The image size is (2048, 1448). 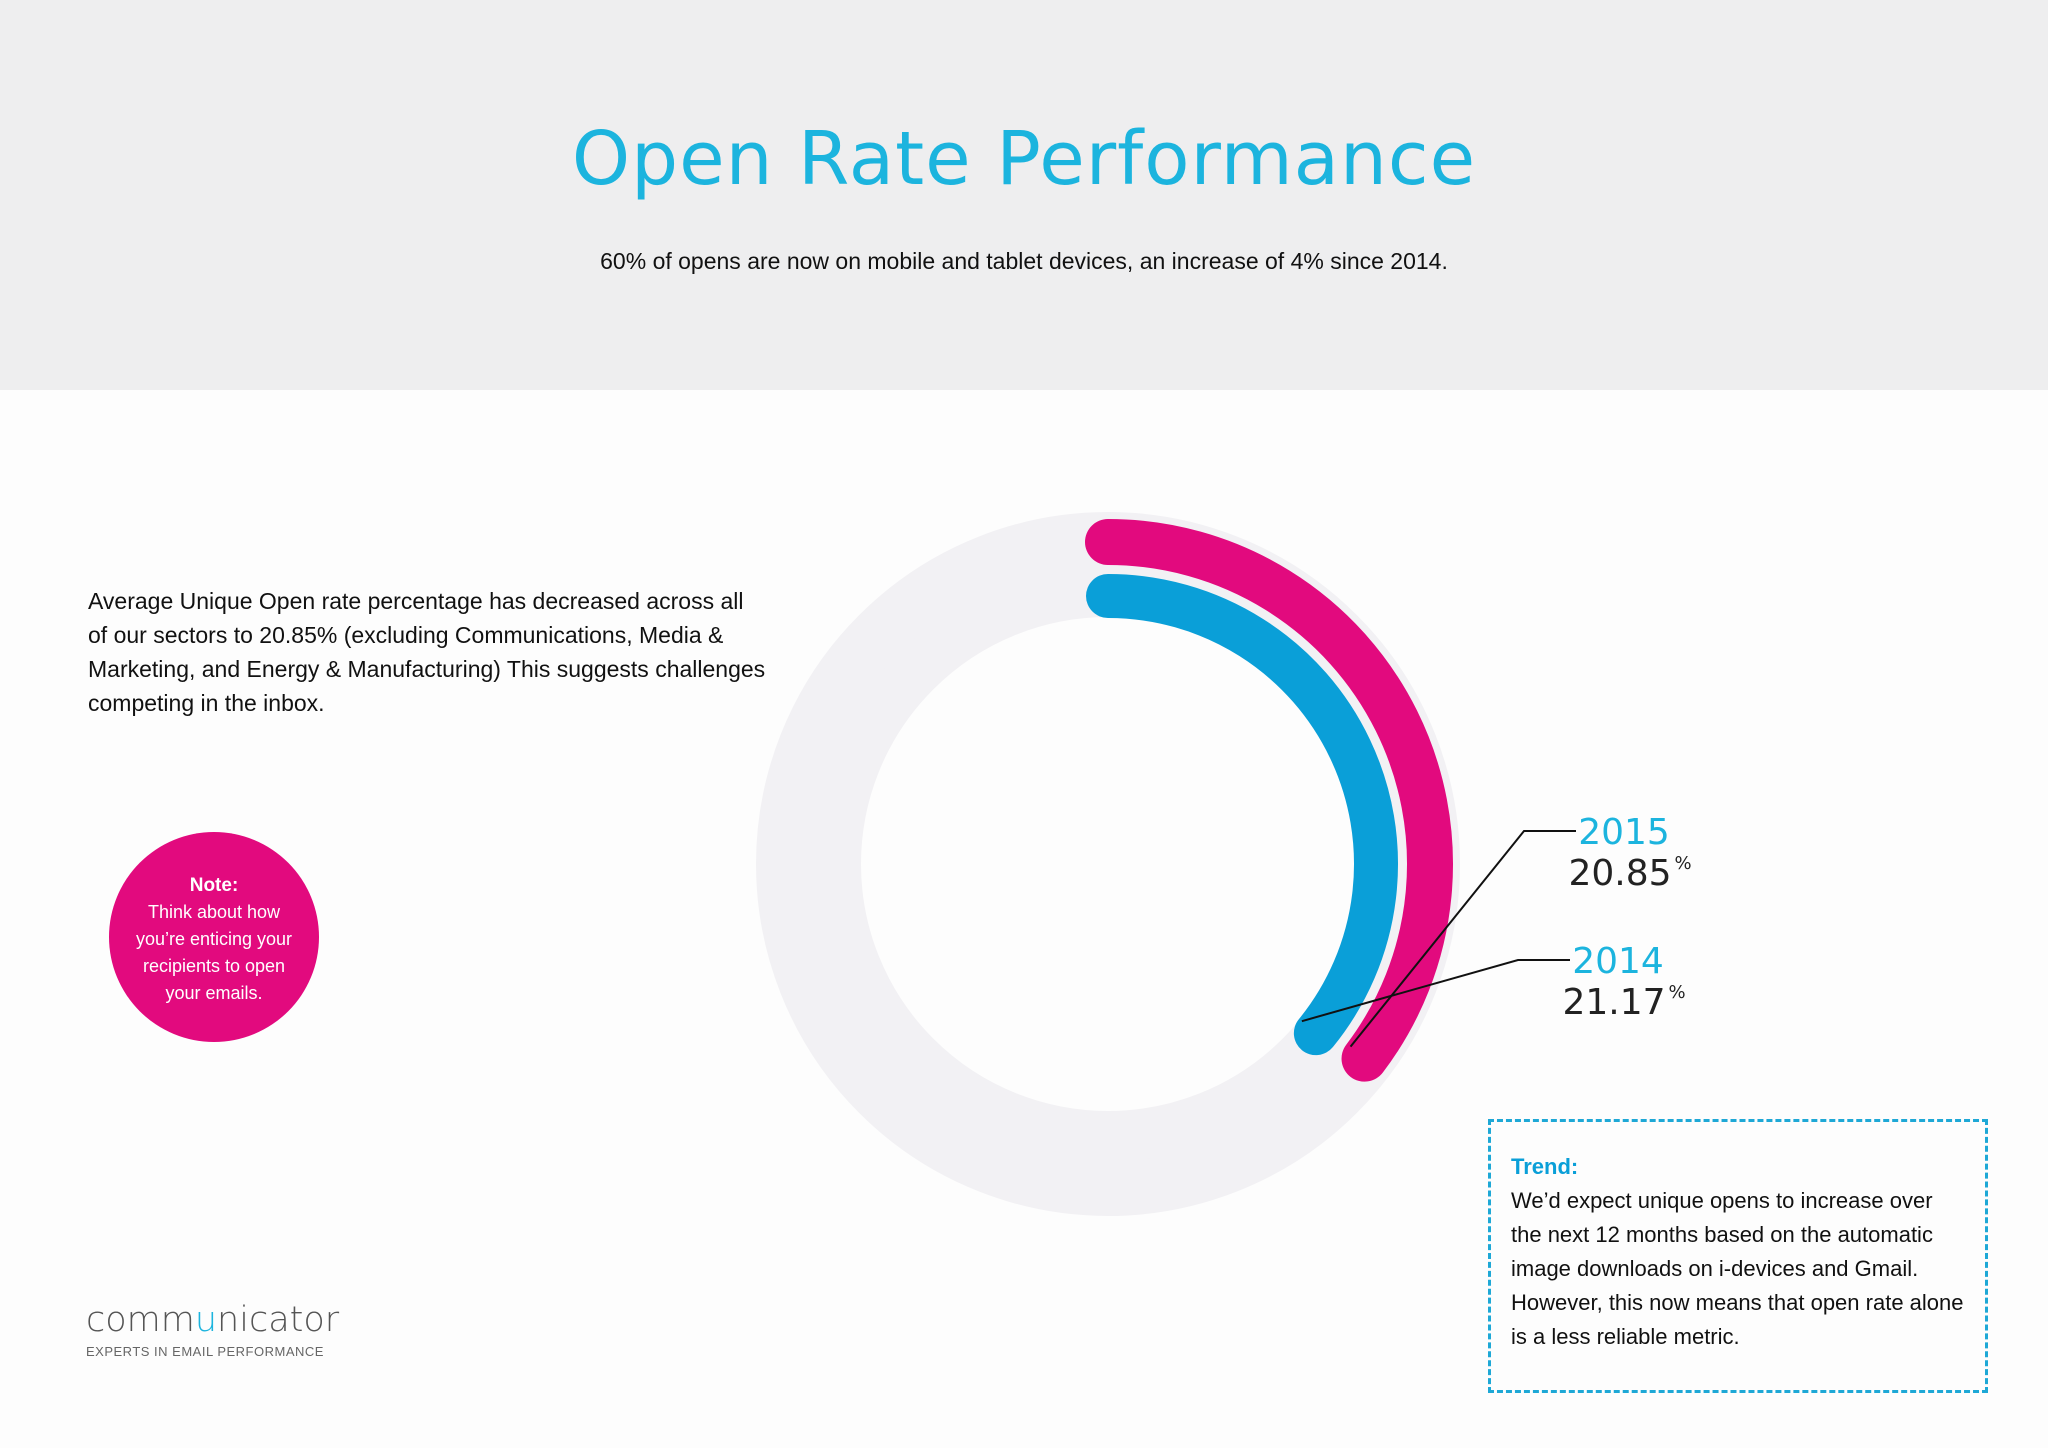 I want to click on leader-line-2014, so click(x=1435, y=991).